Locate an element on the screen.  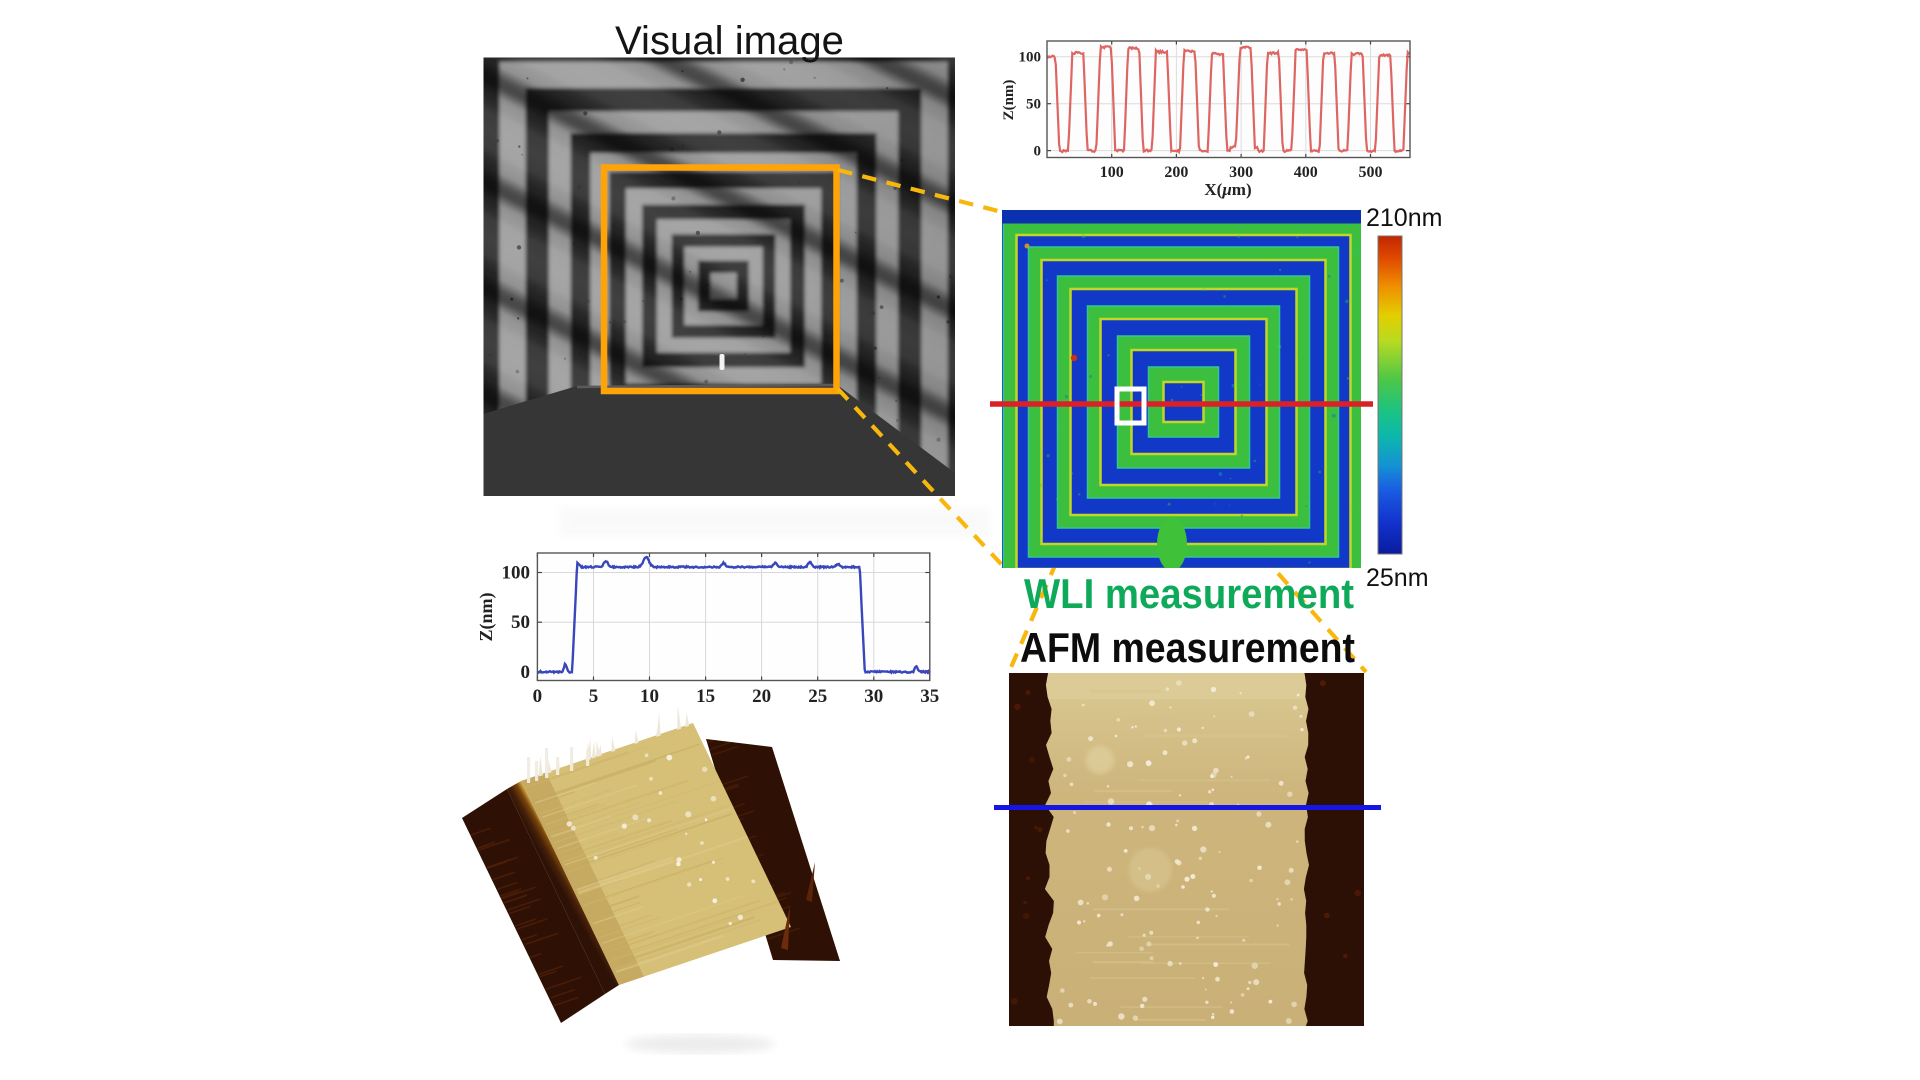
svg-text: 25 is located at coordinates (817, 696).